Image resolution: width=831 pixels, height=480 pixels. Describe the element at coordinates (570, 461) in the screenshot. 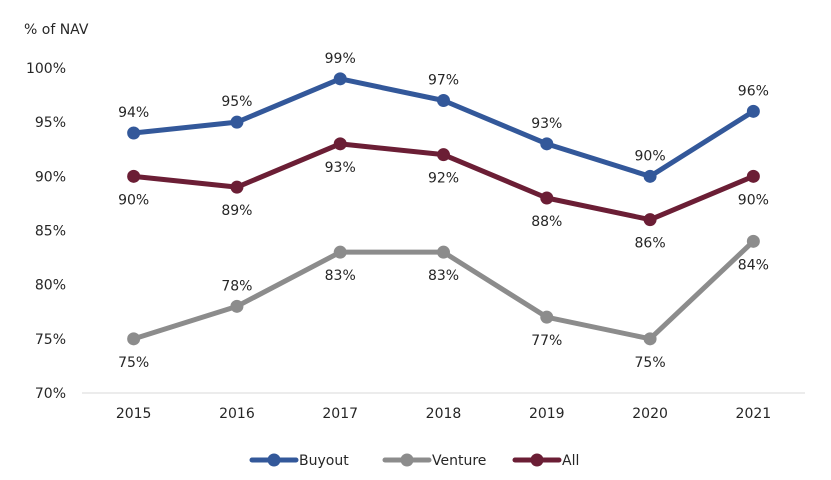

I see `legend-label: All` at that location.